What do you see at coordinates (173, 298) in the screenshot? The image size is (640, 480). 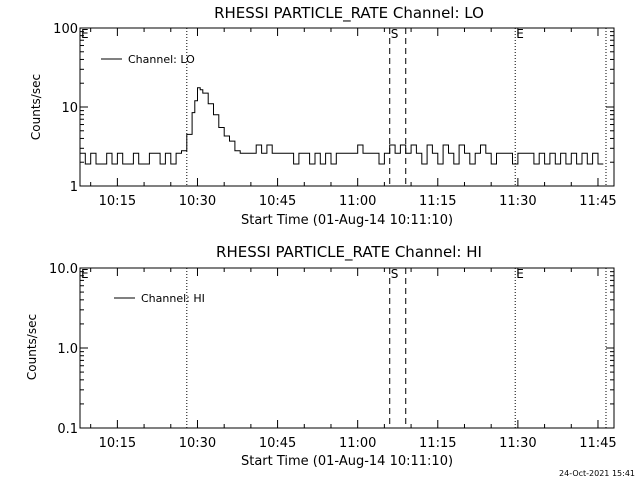 I see `chart-hi-legend-label: Channel: HI` at bounding box center [173, 298].